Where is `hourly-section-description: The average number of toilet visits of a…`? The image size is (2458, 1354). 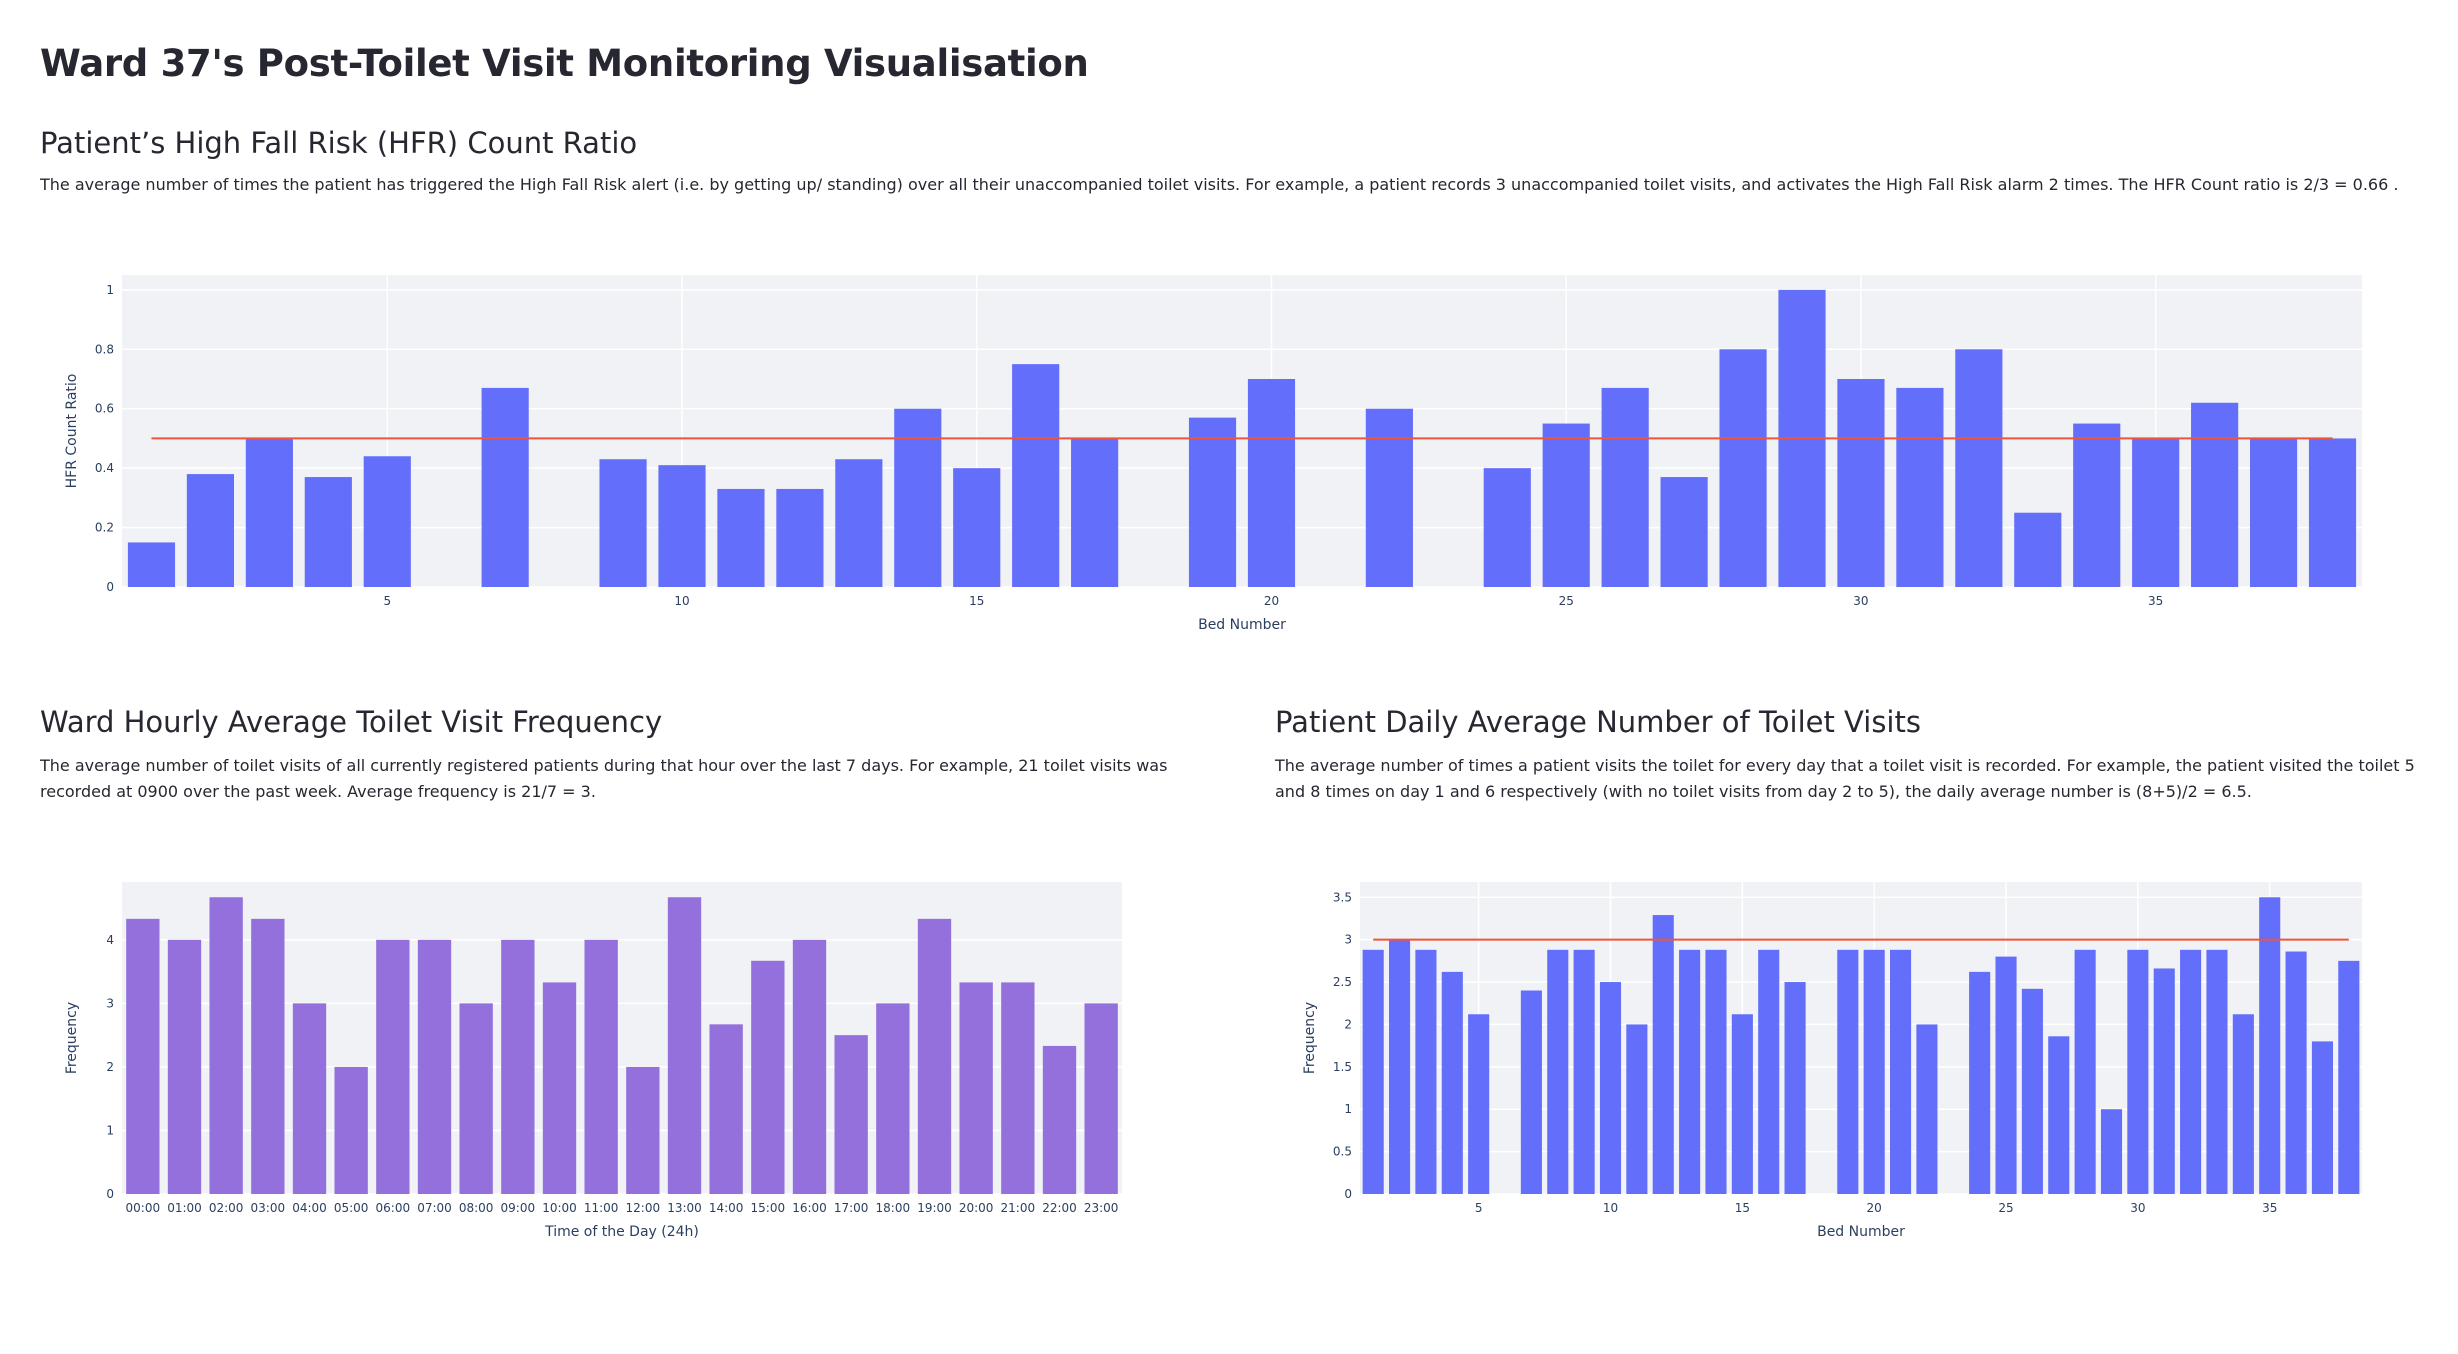
hourly-section-description: The average number of toilet visits of a… is located at coordinates (604, 778).